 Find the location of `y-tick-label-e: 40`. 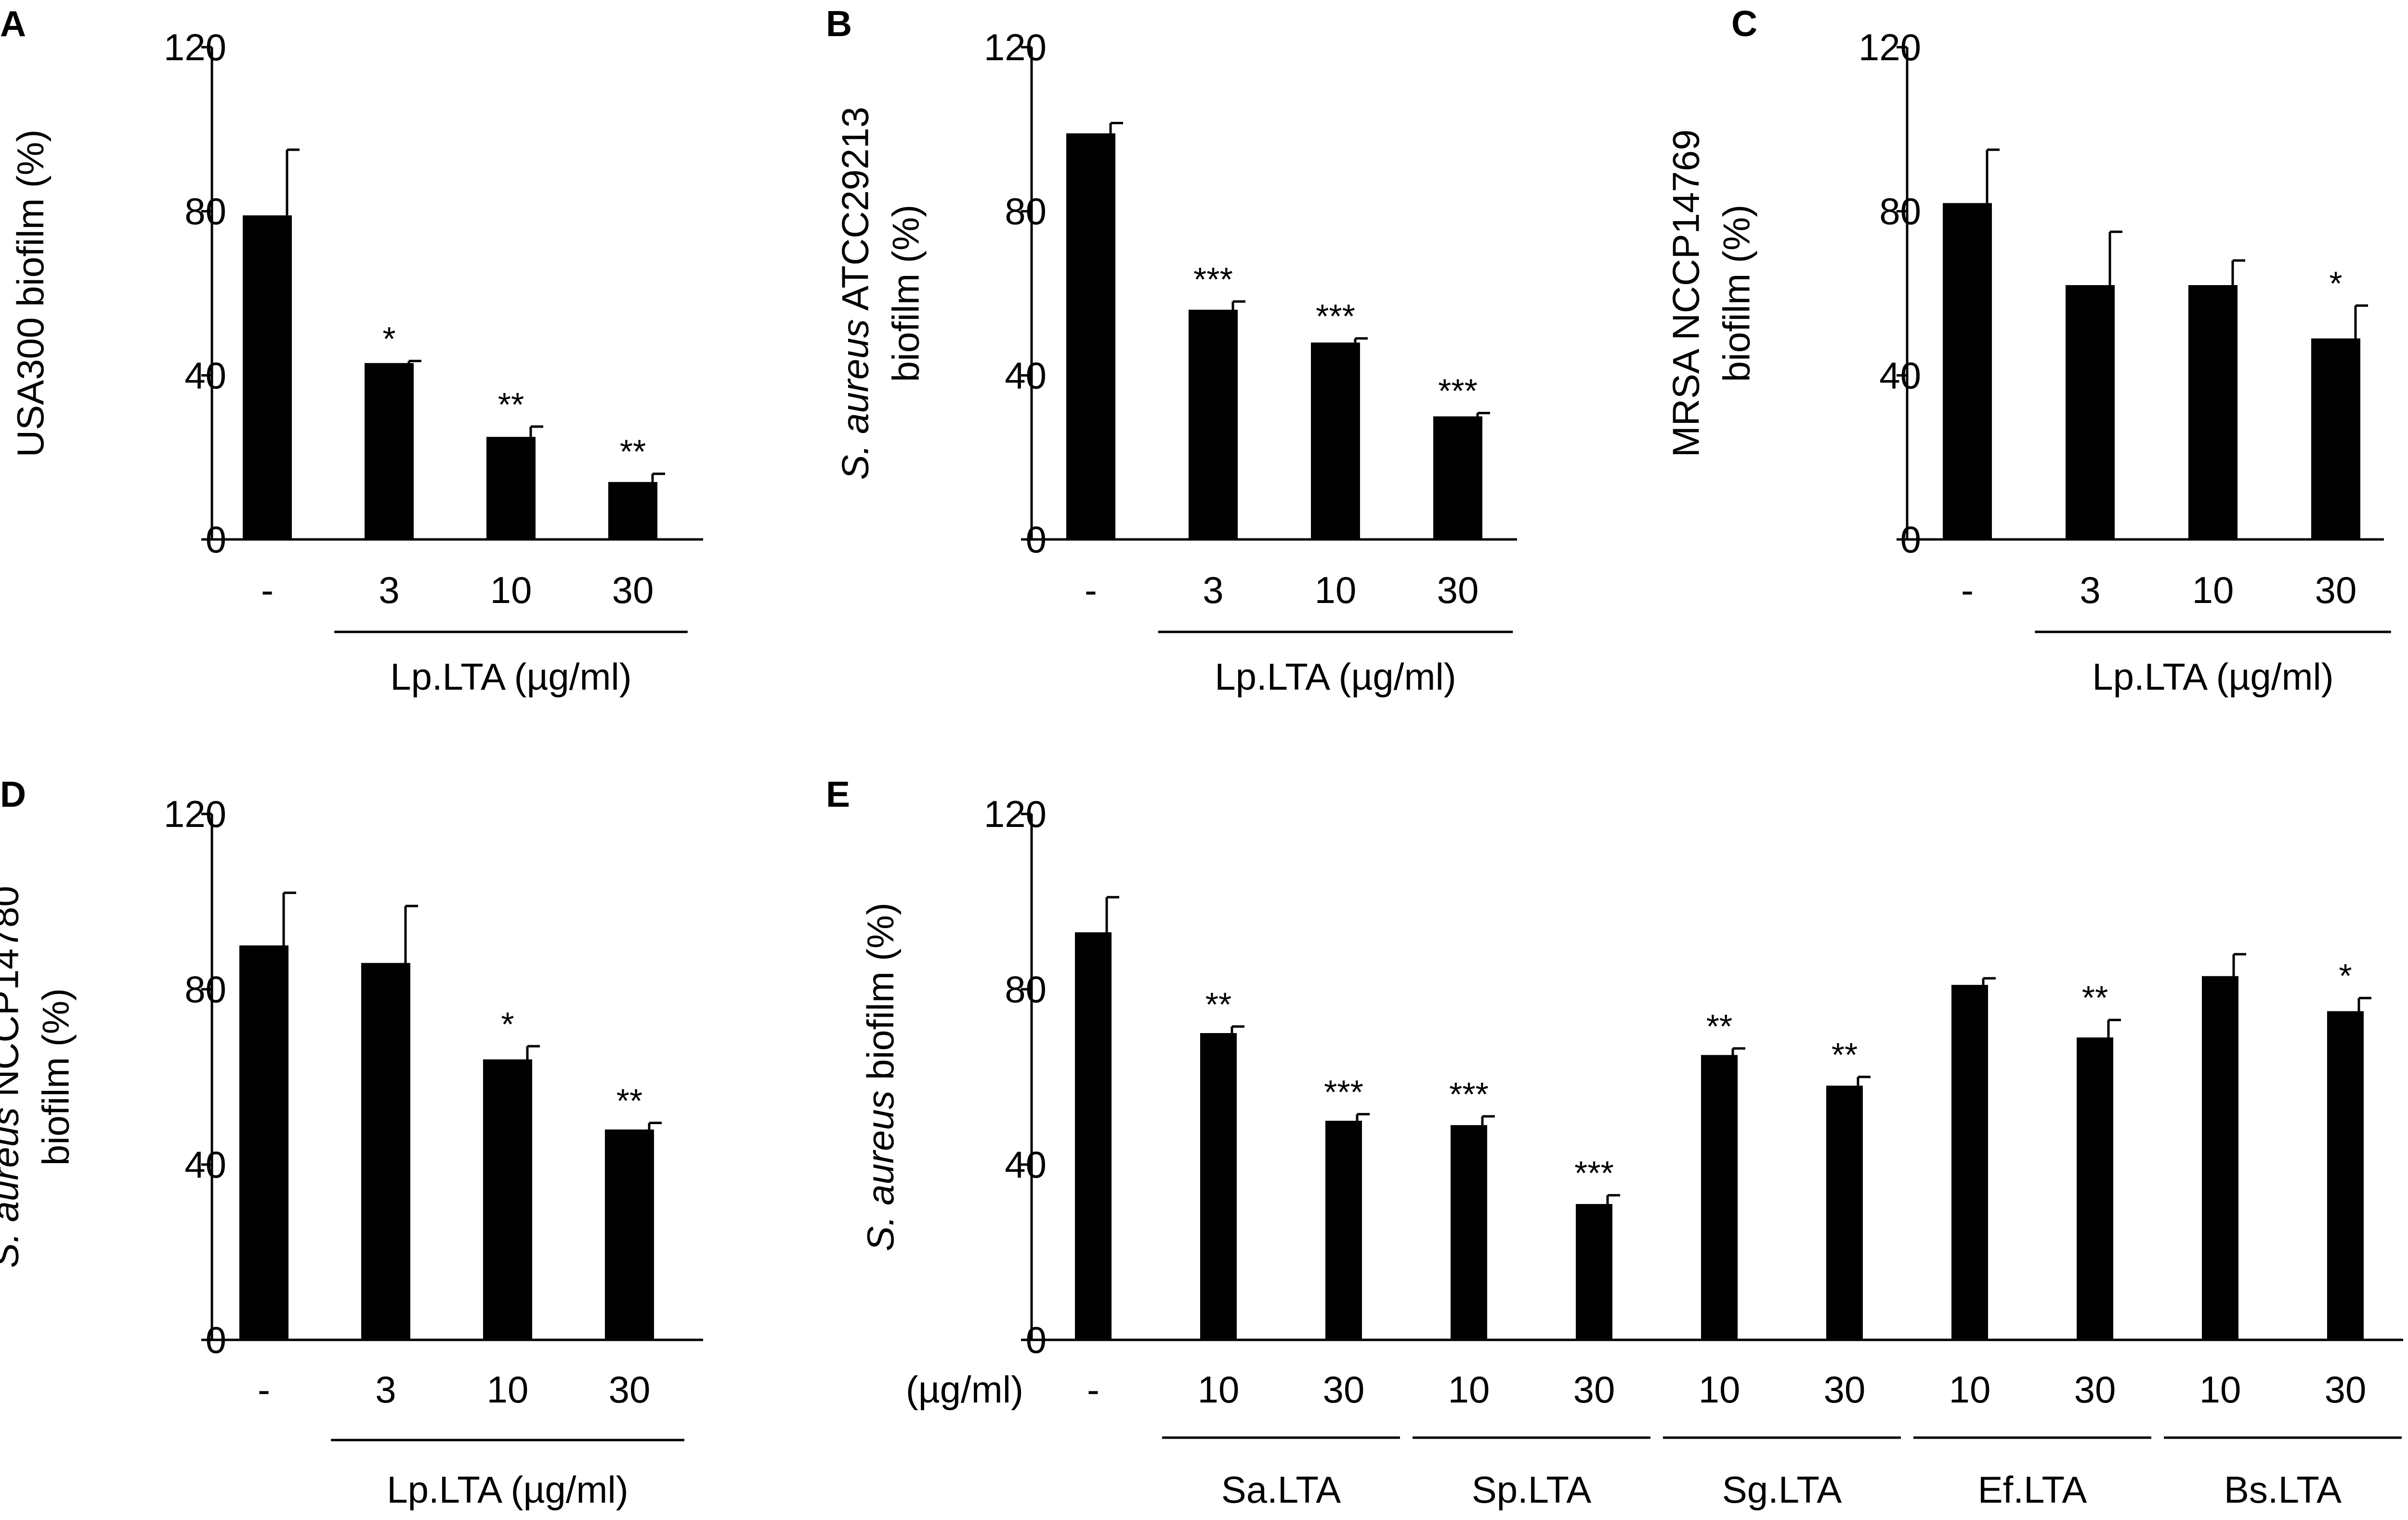

y-tick-label-e: 40 is located at coordinates (1026, 1164).